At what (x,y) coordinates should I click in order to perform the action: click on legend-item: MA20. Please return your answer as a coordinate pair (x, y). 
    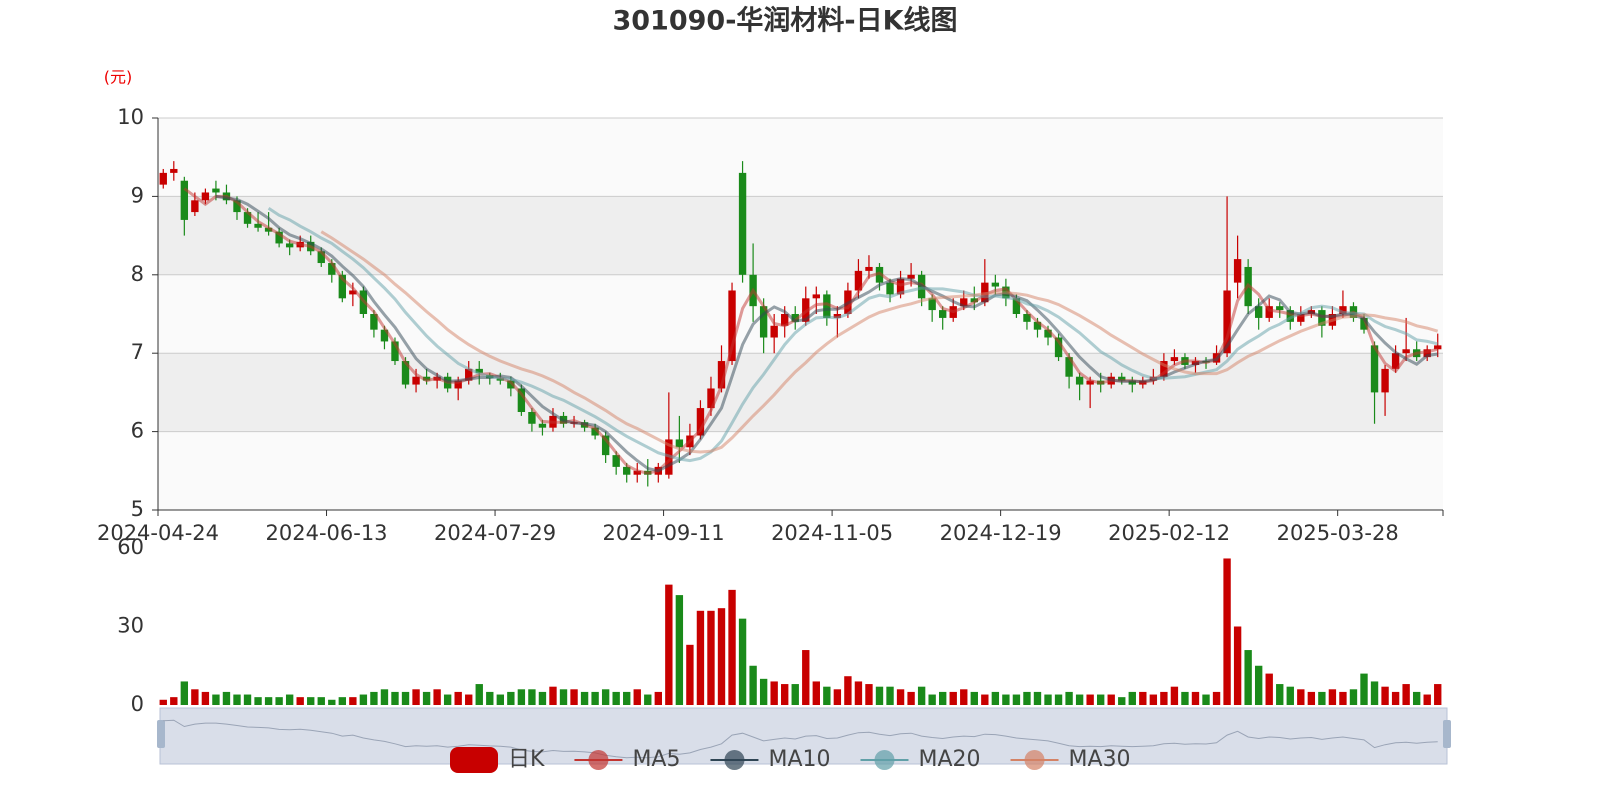
    Looking at the image, I should click on (920, 759).